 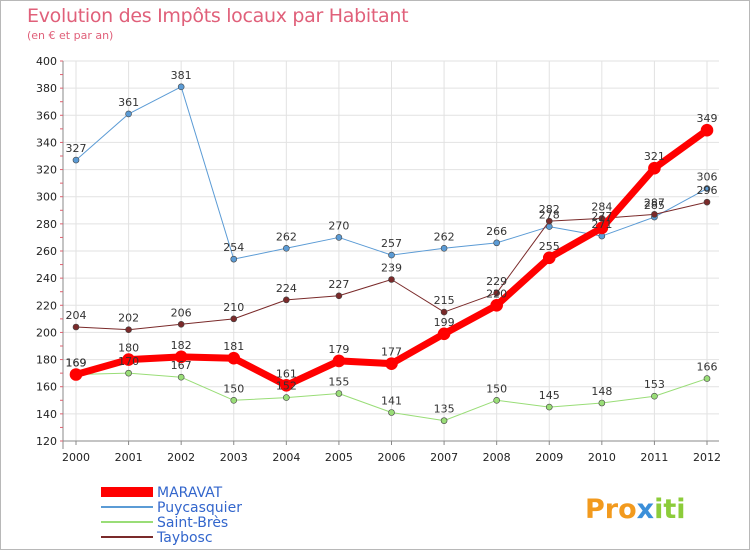 I want to click on data-label-saint-bres: 167, so click(x=181, y=365).